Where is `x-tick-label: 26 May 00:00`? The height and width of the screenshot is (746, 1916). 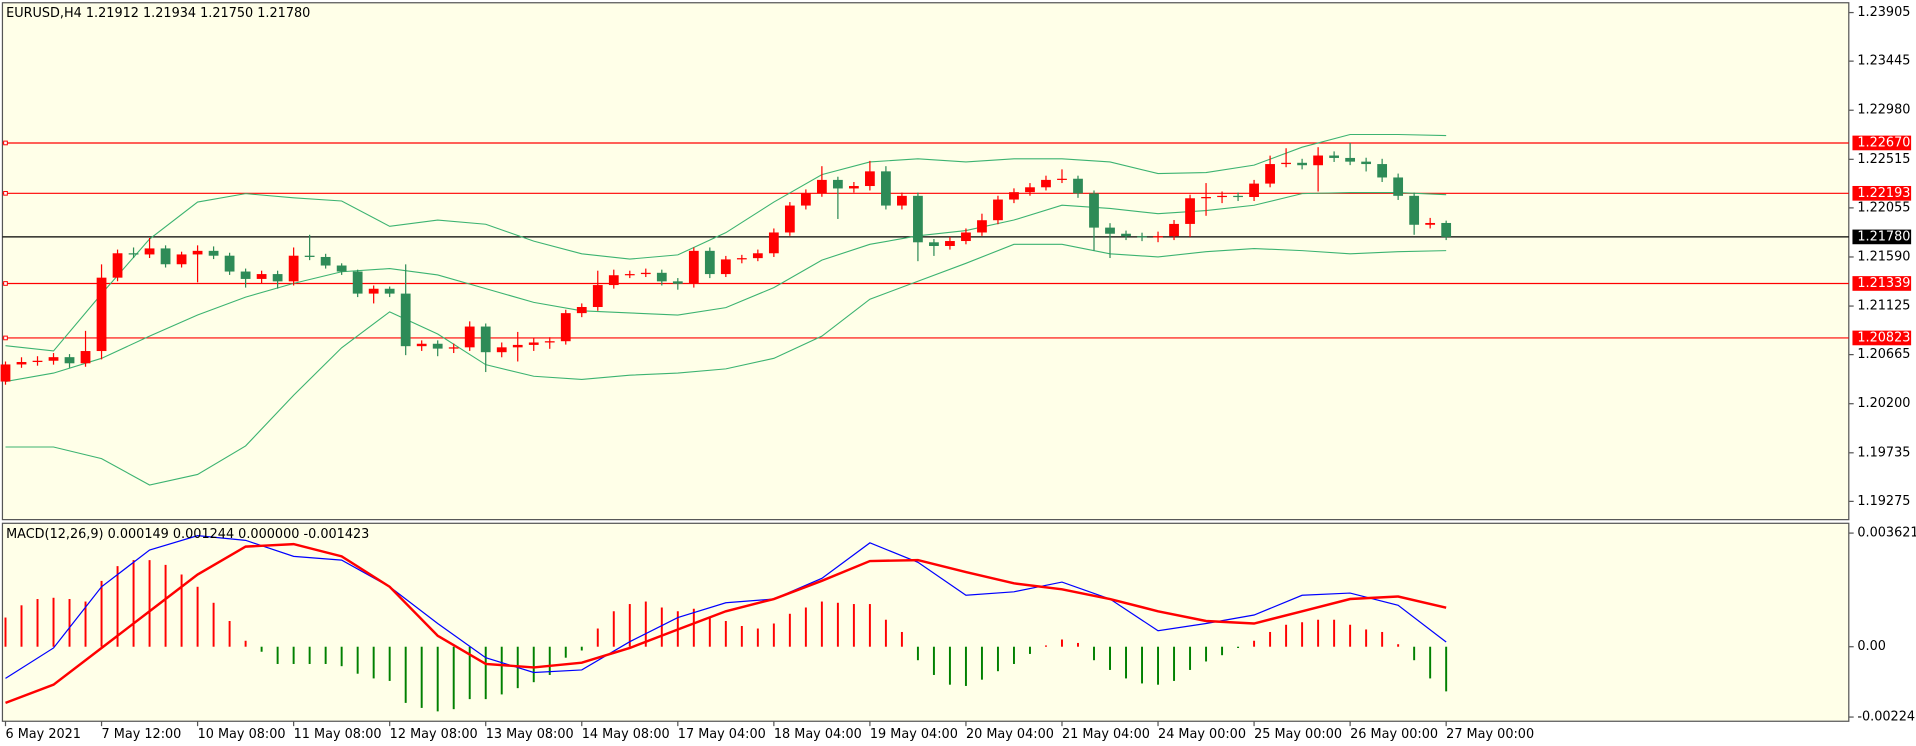 x-tick-label: 26 May 00:00 is located at coordinates (1394, 734).